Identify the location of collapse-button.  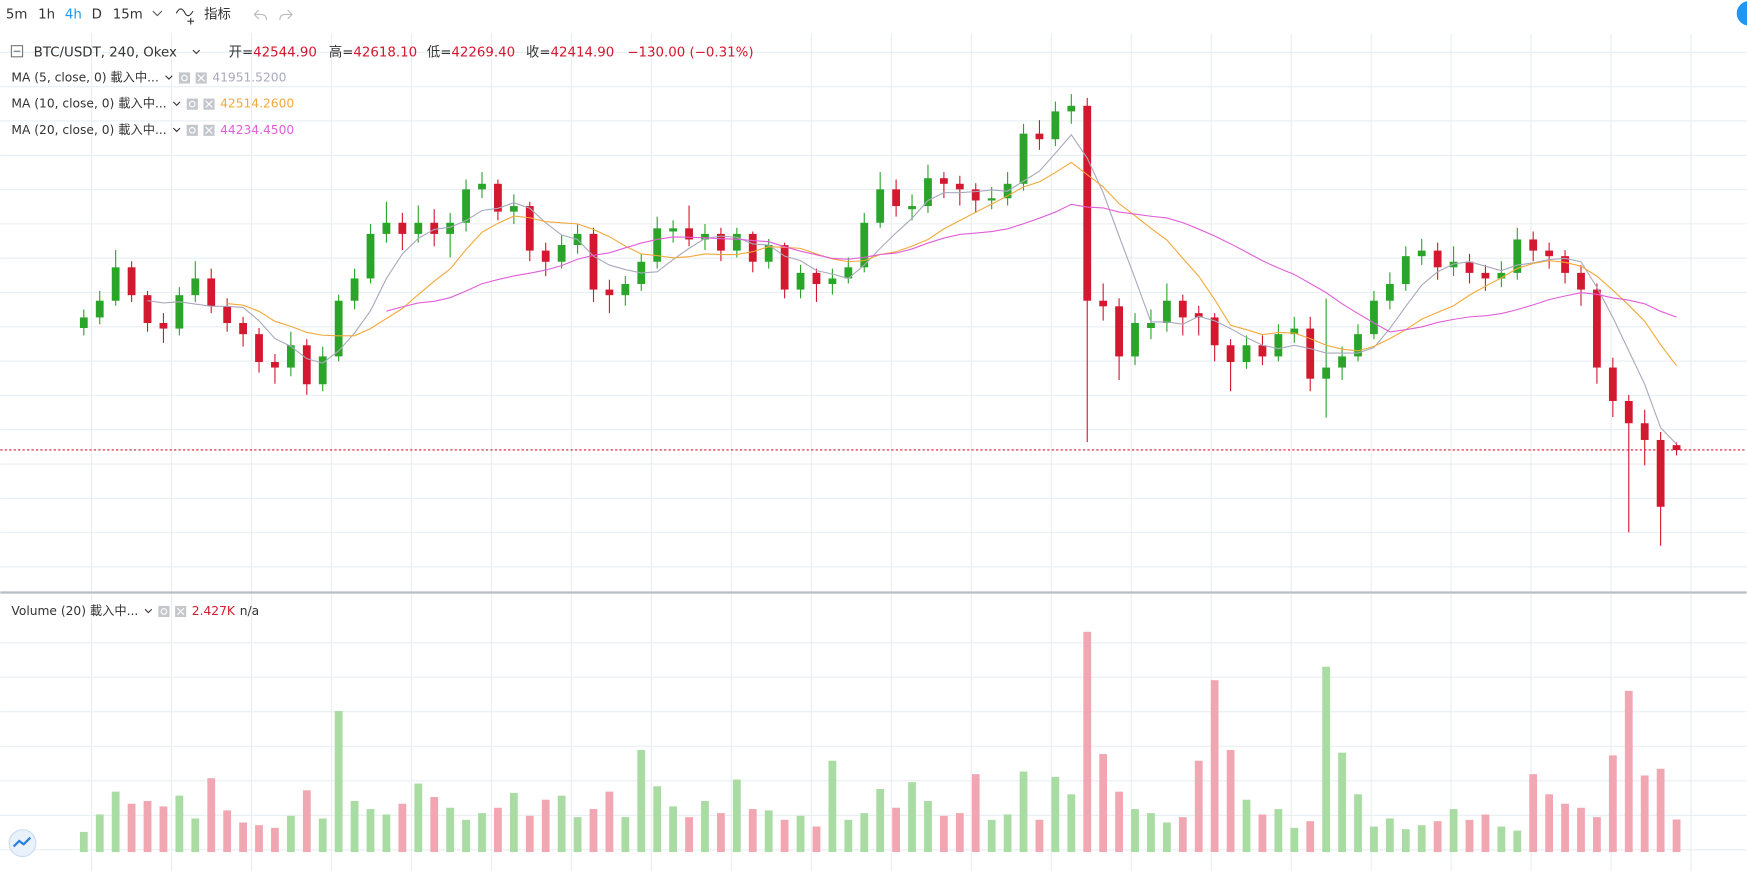
(17, 51).